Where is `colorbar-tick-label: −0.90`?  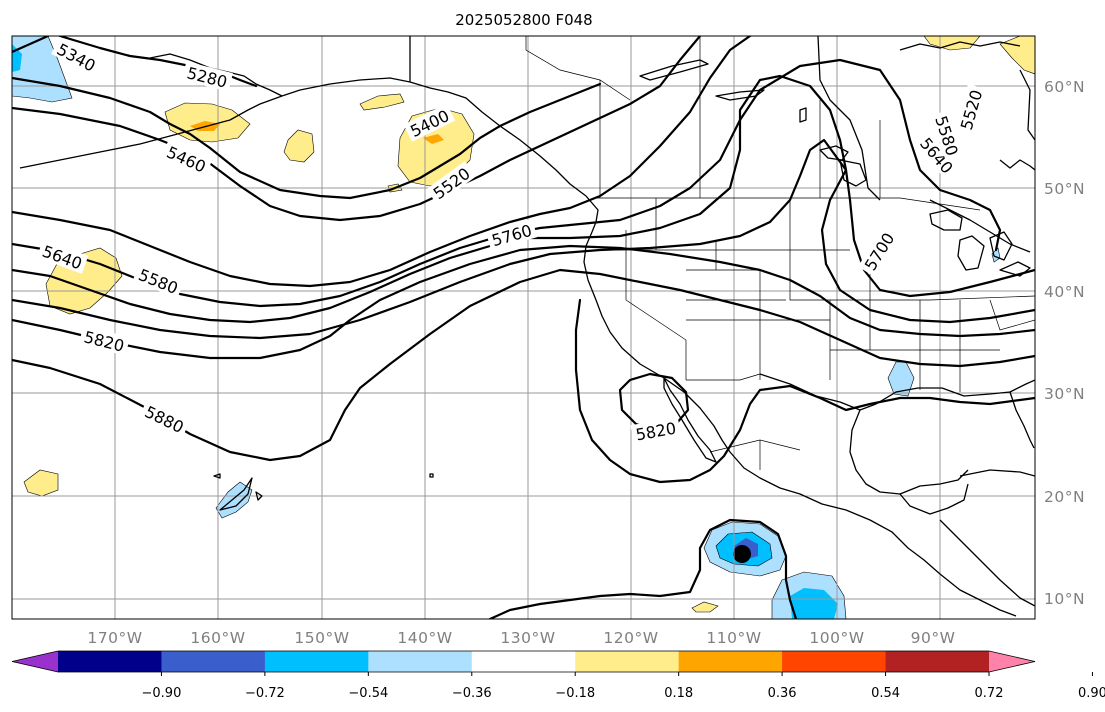 colorbar-tick-label: −0.90 is located at coordinates (162, 693).